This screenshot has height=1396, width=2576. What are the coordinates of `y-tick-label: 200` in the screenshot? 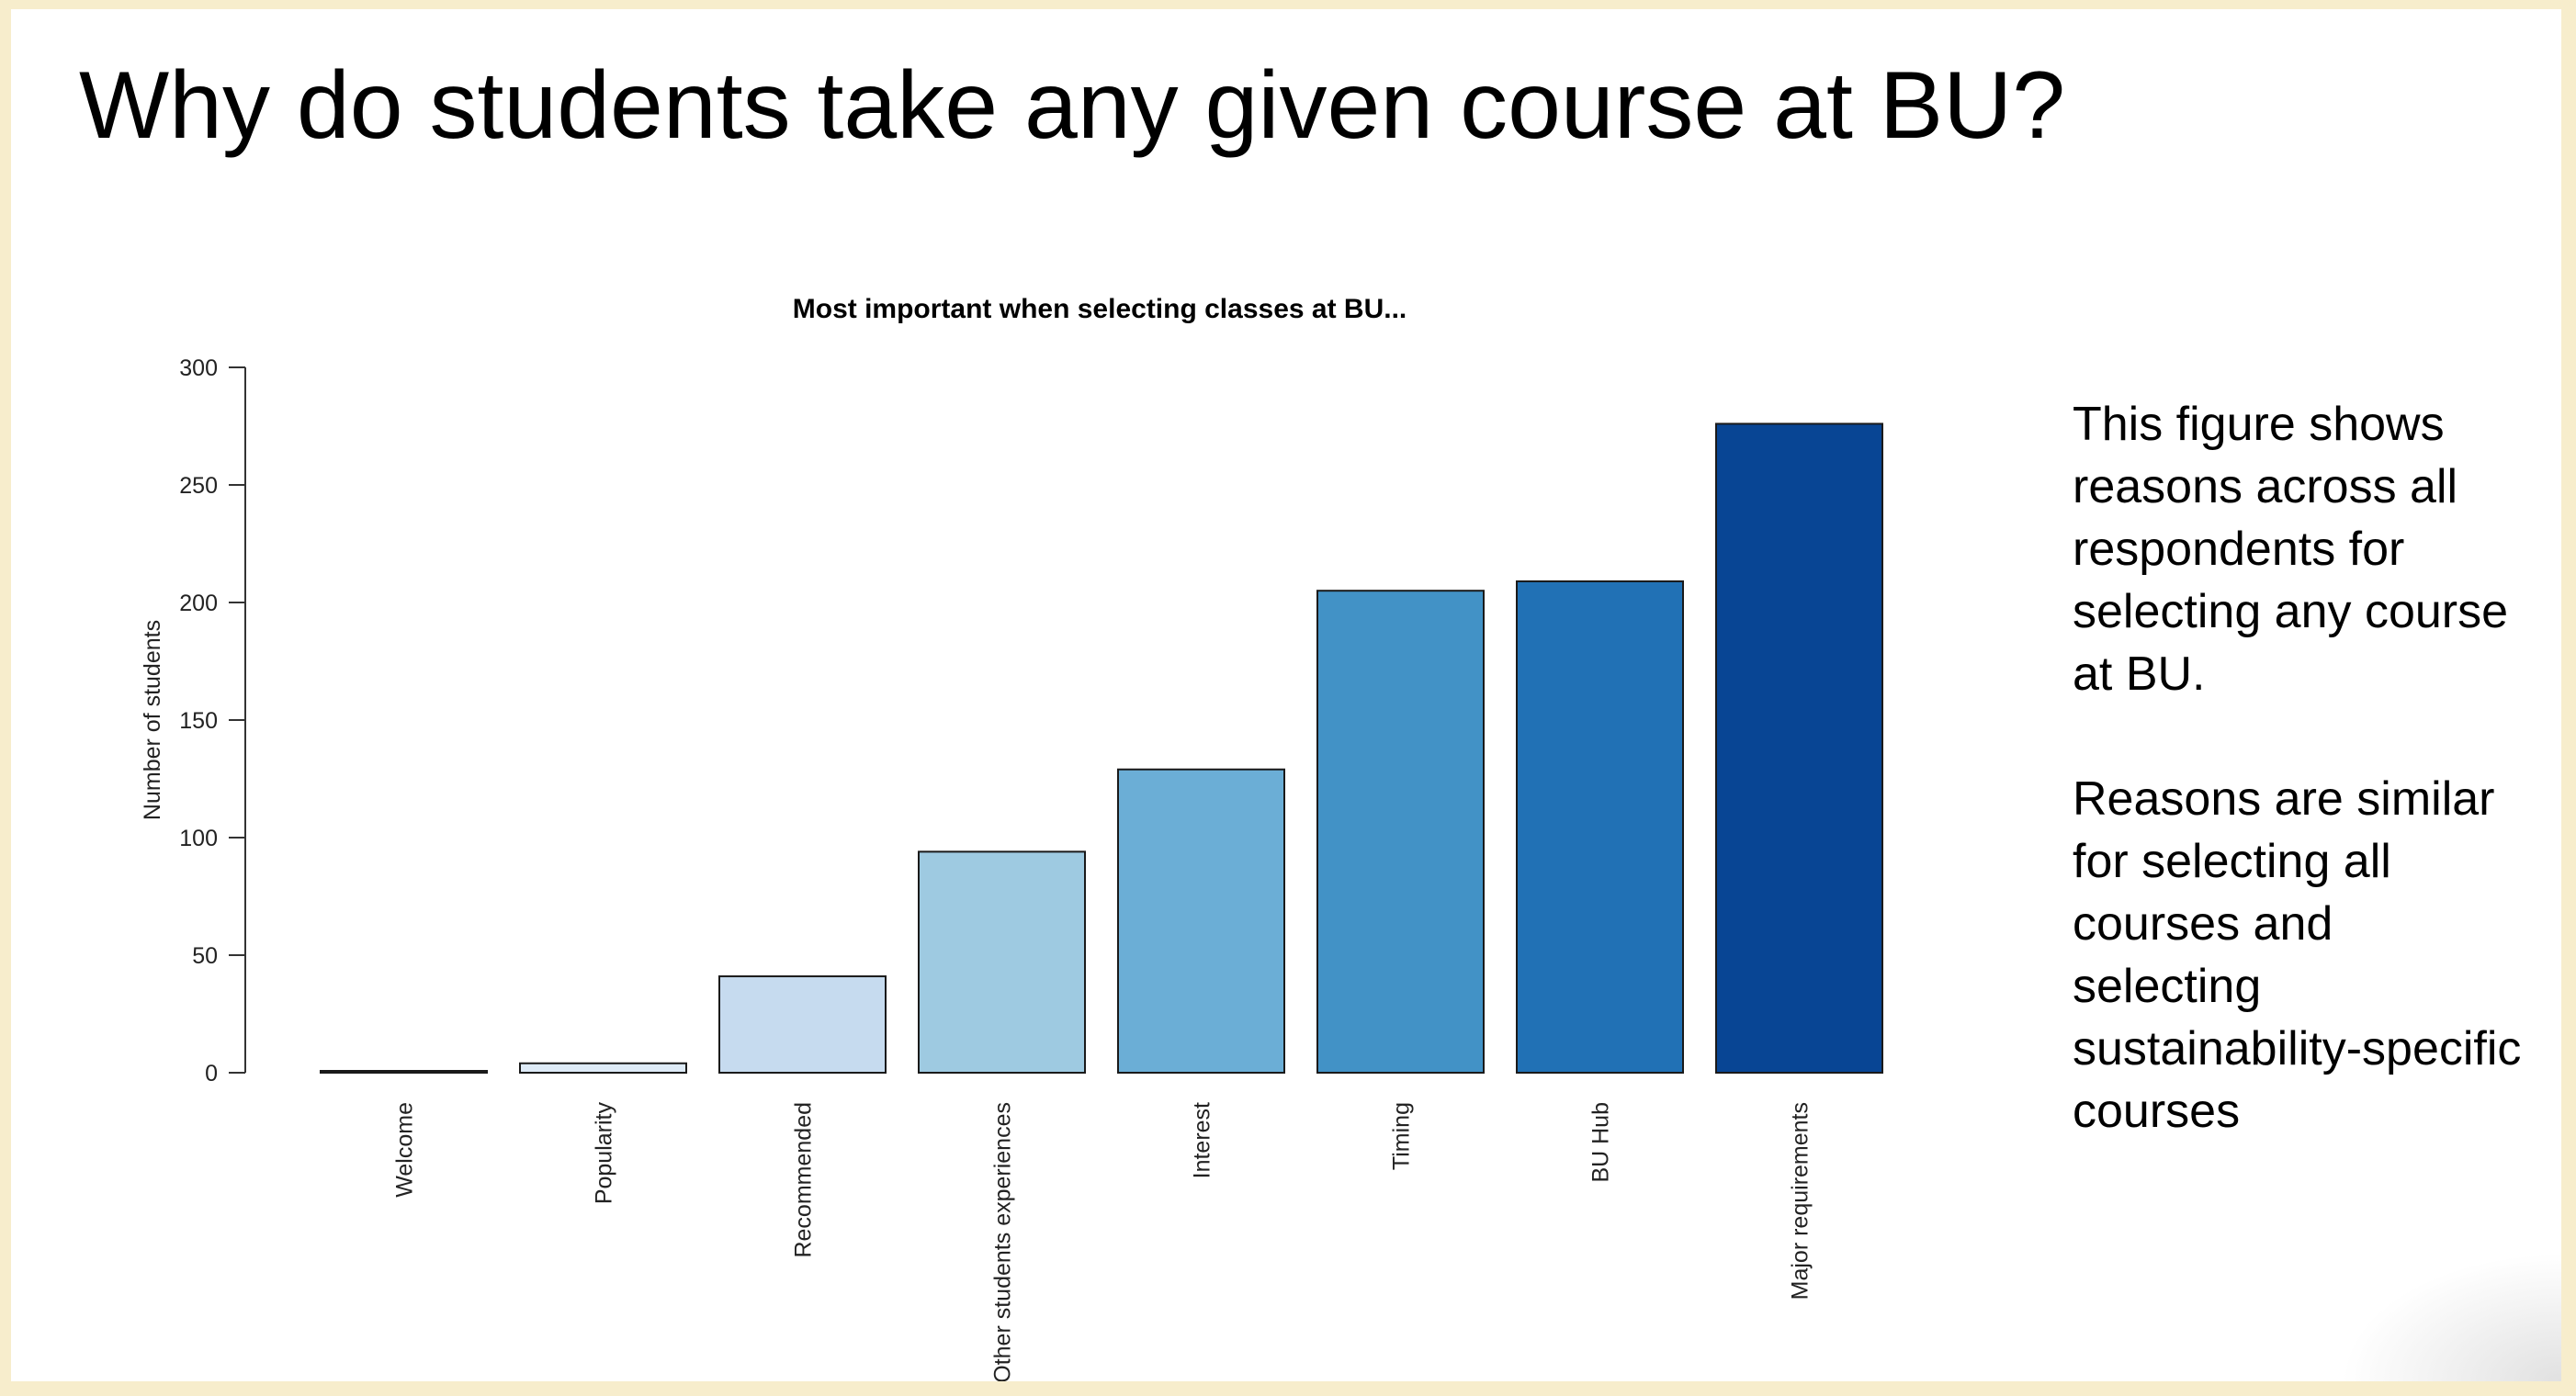 It's located at (198, 603).